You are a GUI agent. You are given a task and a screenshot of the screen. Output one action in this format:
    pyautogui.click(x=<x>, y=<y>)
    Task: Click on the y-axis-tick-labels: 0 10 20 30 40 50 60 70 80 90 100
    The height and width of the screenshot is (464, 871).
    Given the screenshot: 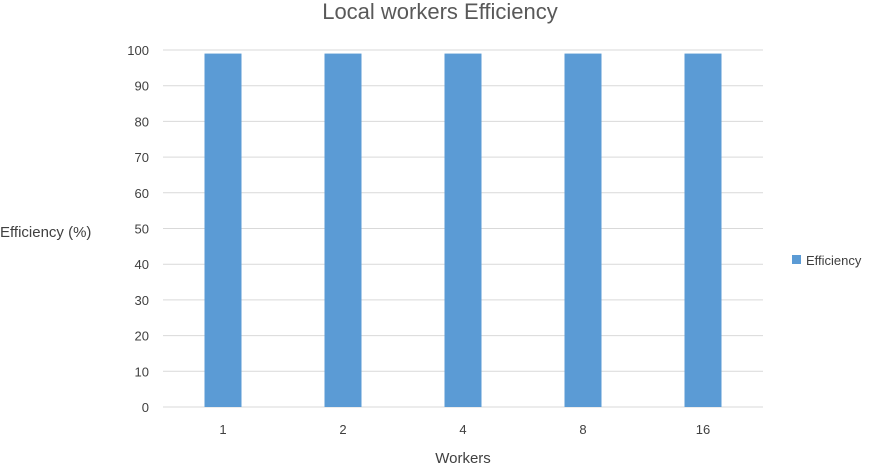 What is the action you would take?
    pyautogui.click(x=138, y=229)
    